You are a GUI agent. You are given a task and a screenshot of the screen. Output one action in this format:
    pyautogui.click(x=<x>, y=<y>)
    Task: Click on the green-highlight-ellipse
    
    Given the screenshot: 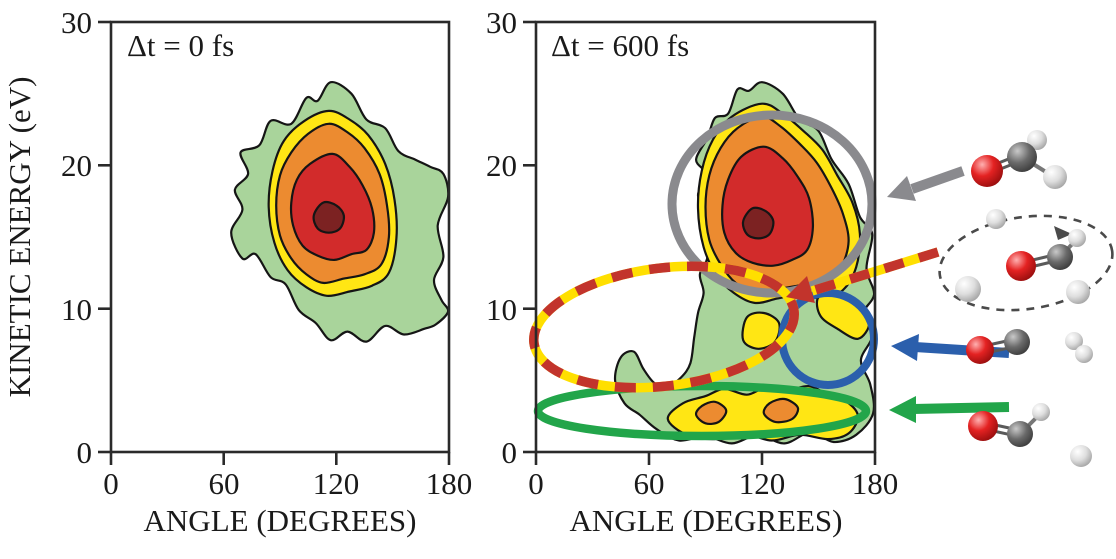 What is the action you would take?
    pyautogui.click(x=702, y=411)
    